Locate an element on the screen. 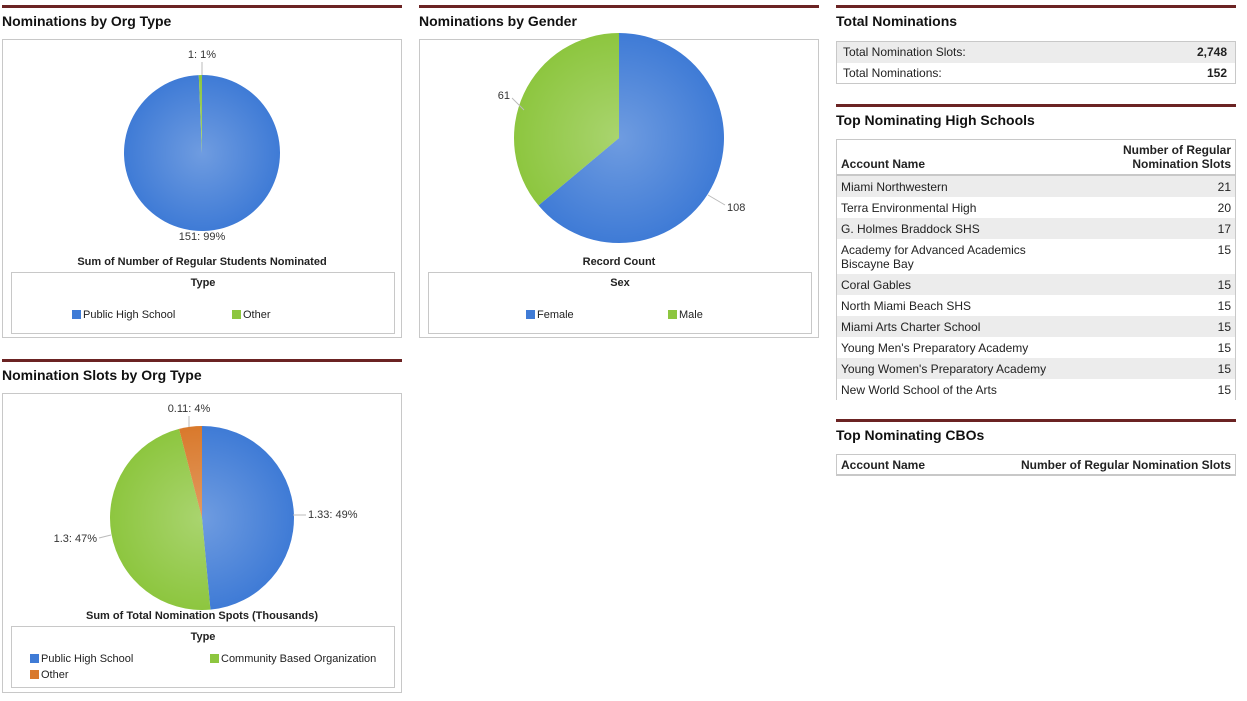 The width and height of the screenshot is (1247, 701). legend-swatch-orange is located at coordinates (34, 674).